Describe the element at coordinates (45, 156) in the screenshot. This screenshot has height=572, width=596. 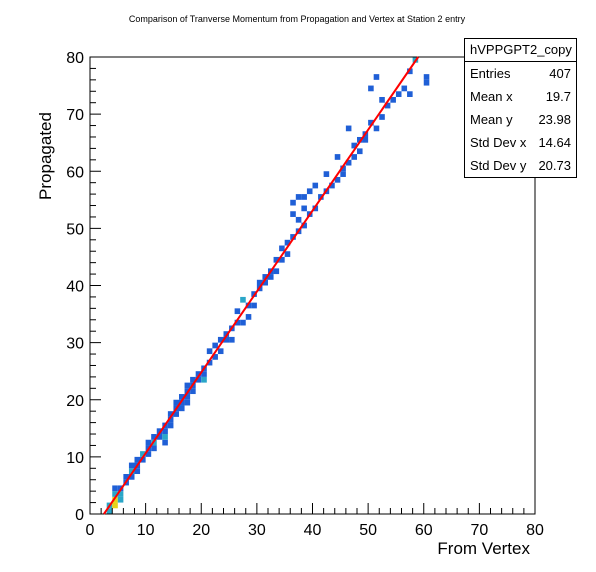
I see `y-axis-label: Propagated` at that location.